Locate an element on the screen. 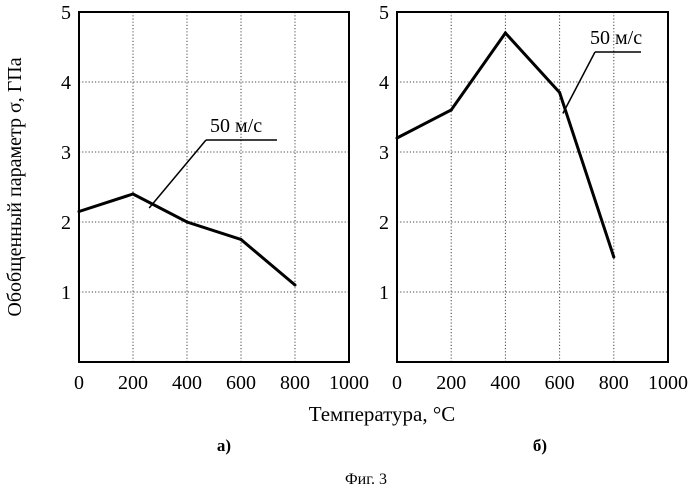 This screenshot has width=699, height=490. panel-b-label: б) is located at coordinates (540, 445).